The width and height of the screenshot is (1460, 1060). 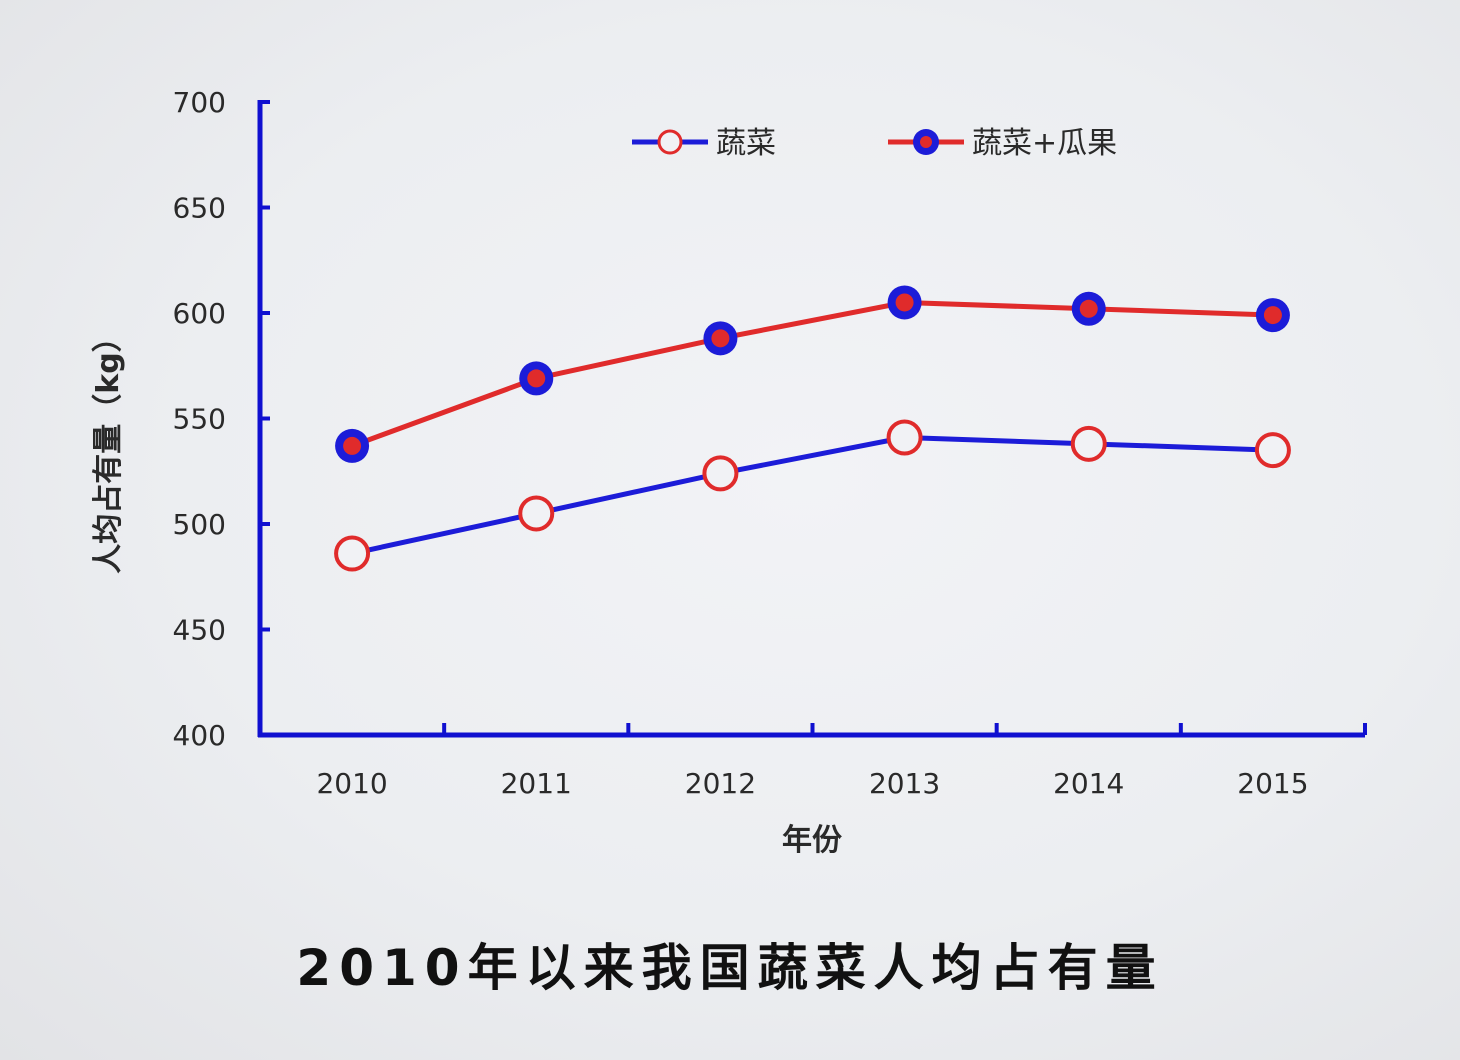 I want to click on y-tick-label: 700, so click(x=199, y=102).